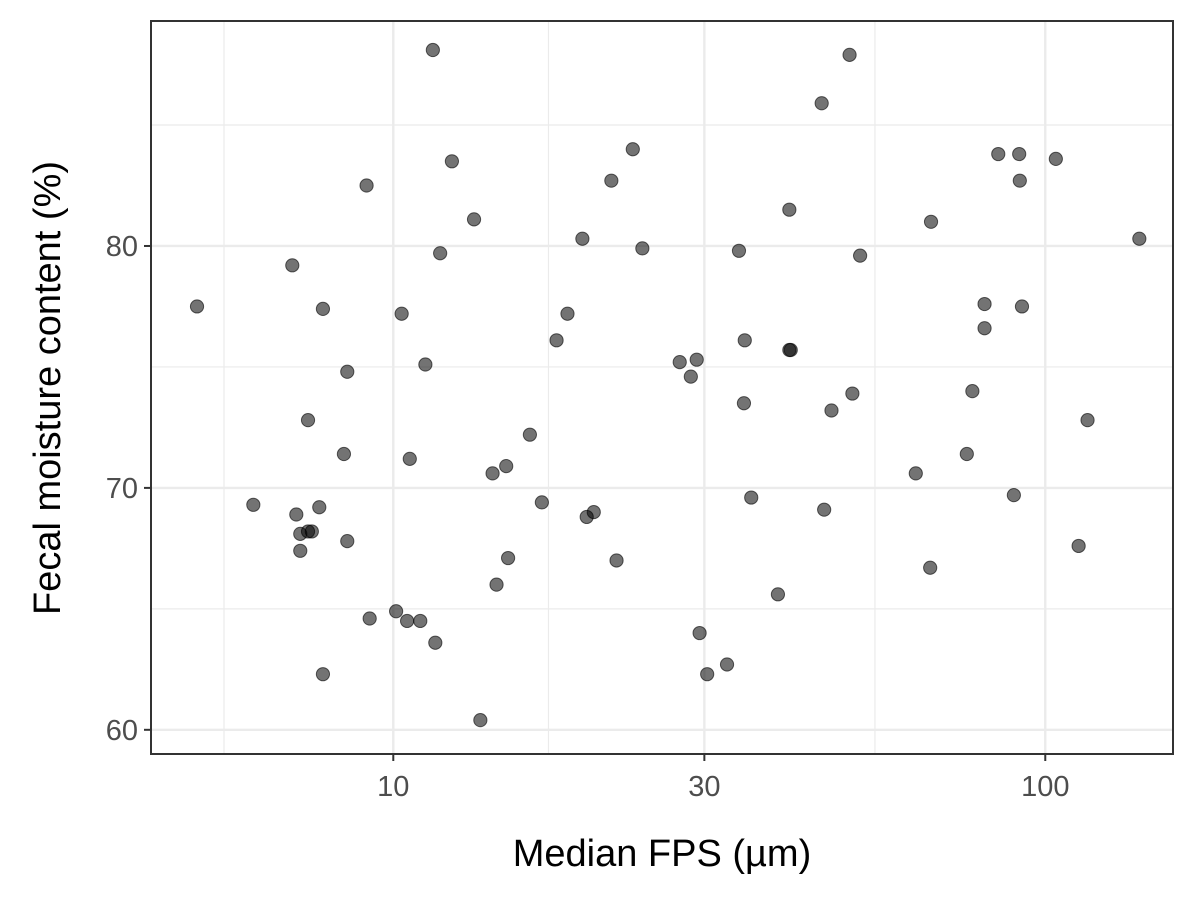 The height and width of the screenshot is (900, 1200). What do you see at coordinates (393, 787) in the screenshot?
I see `x-tick-label: 10` at bounding box center [393, 787].